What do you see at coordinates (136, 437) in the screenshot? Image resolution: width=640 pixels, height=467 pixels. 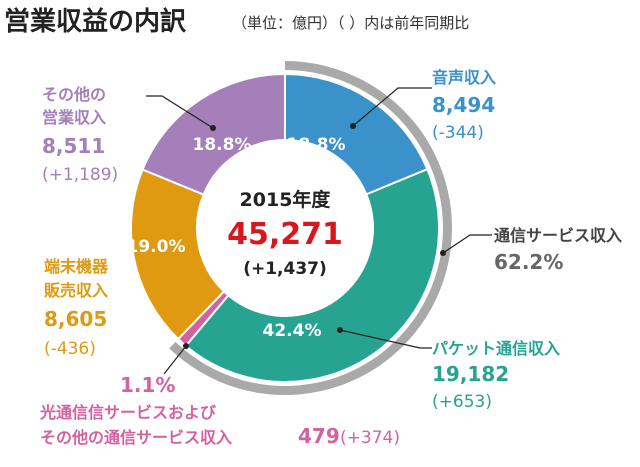 I see `slice-label-2-line2: その他の通信サービス収入` at bounding box center [136, 437].